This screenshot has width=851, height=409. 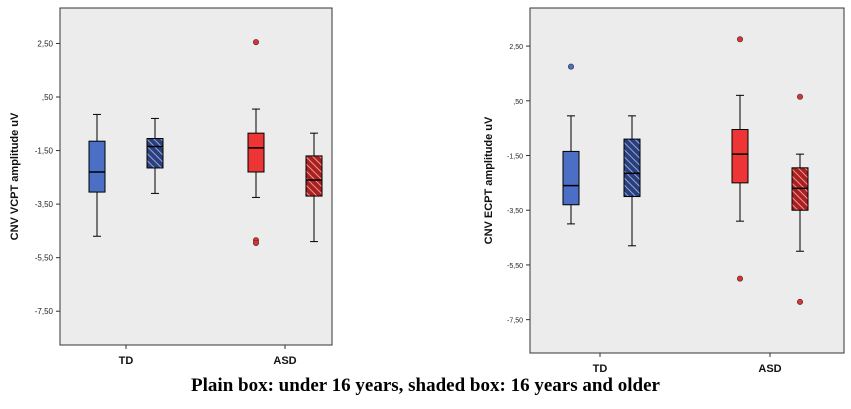 What do you see at coordinates (15, 176) in the screenshot?
I see `y-axis-label: CNV VCPT amplitude uV` at bounding box center [15, 176].